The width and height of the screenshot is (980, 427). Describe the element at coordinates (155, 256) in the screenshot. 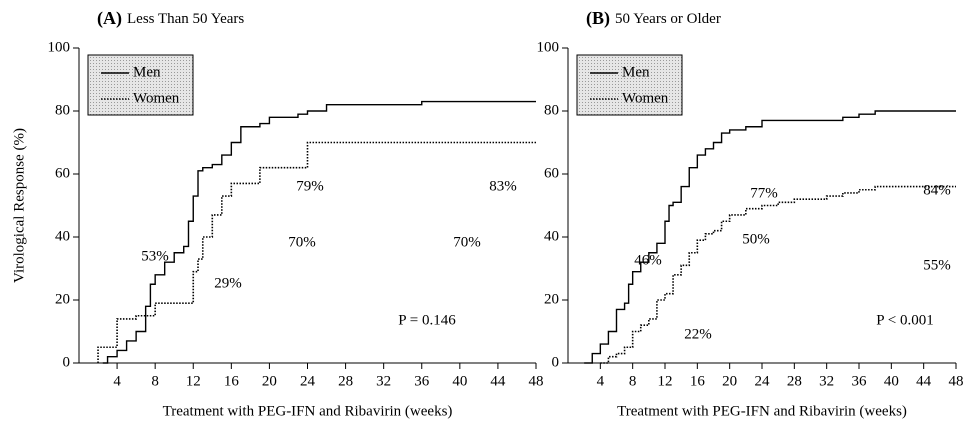

I see `annotation: 53%` at that location.